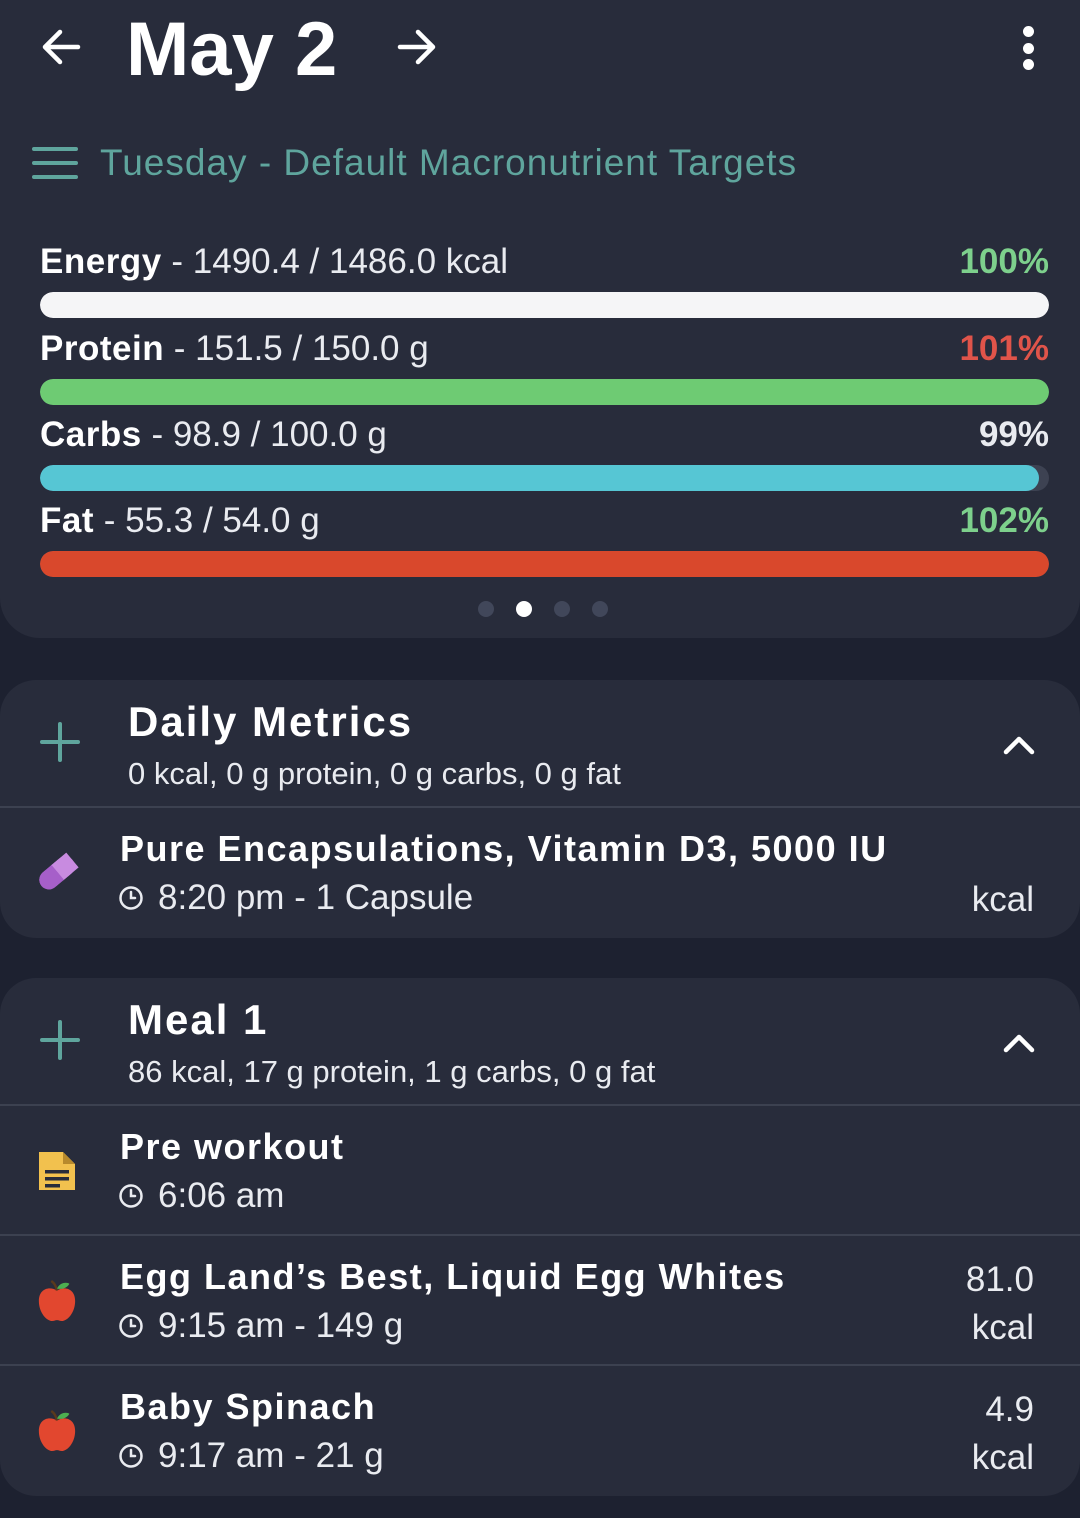 The image size is (1080, 1518). Describe the element at coordinates (1028, 31) in the screenshot. I see `more-vert-icon` at that location.